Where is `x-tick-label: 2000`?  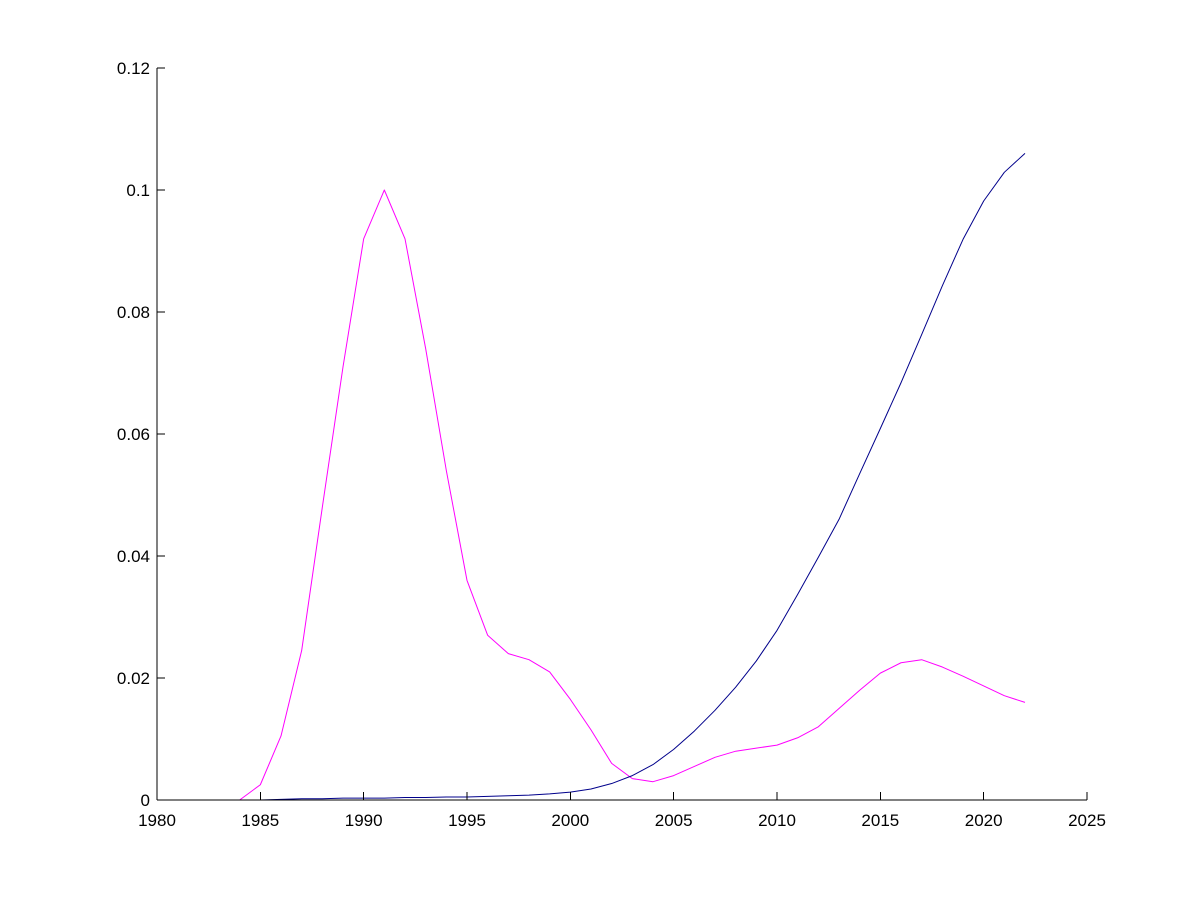 x-tick-label: 2000 is located at coordinates (570, 820).